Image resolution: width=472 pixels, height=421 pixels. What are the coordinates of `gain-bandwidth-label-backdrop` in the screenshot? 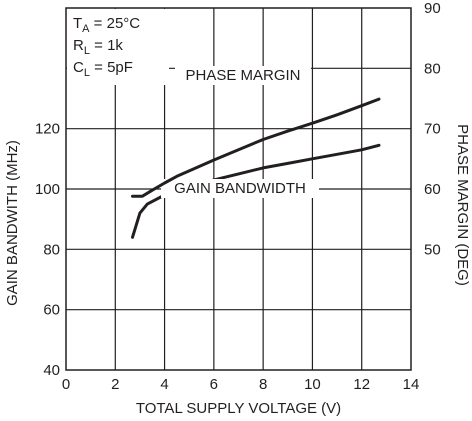 It's located at (240, 188).